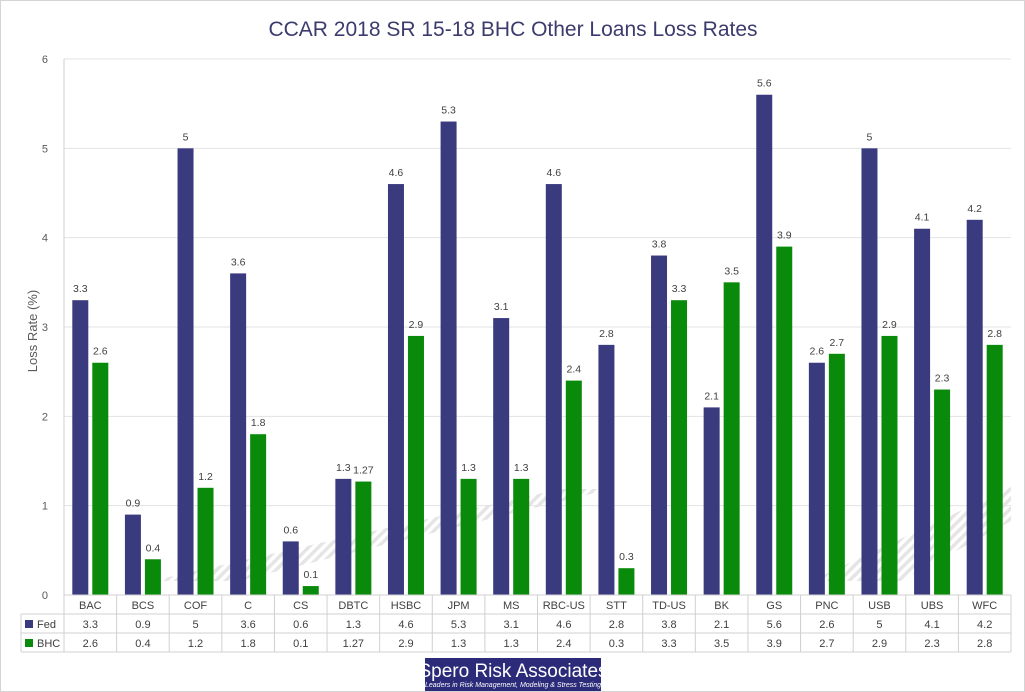 Image resolution: width=1025 pixels, height=692 pixels. What do you see at coordinates (248, 606) in the screenshot?
I see `x-tick-label: C` at bounding box center [248, 606].